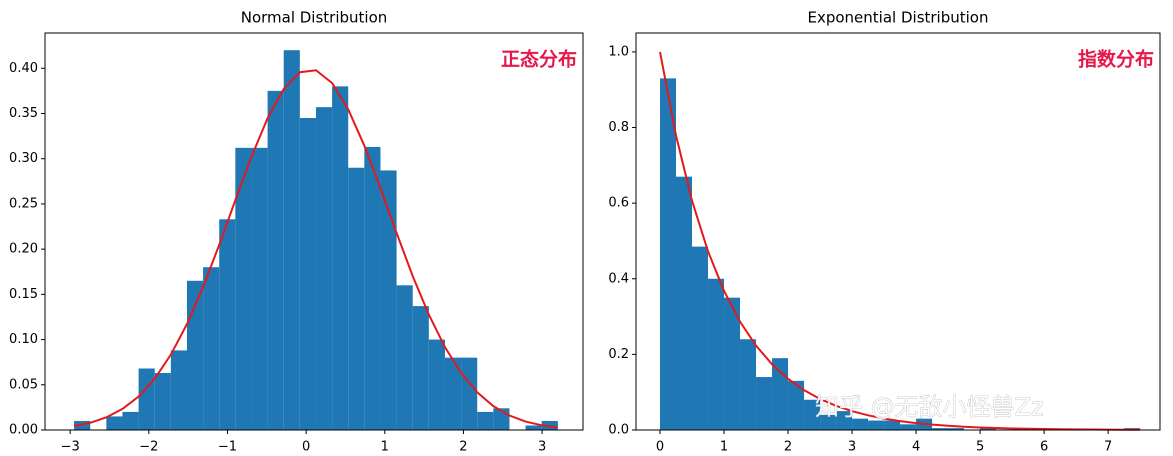 The width and height of the screenshot is (1173, 456). What do you see at coordinates (314, 18) in the screenshot?
I see `chart-title: Normal Distribution` at bounding box center [314, 18].